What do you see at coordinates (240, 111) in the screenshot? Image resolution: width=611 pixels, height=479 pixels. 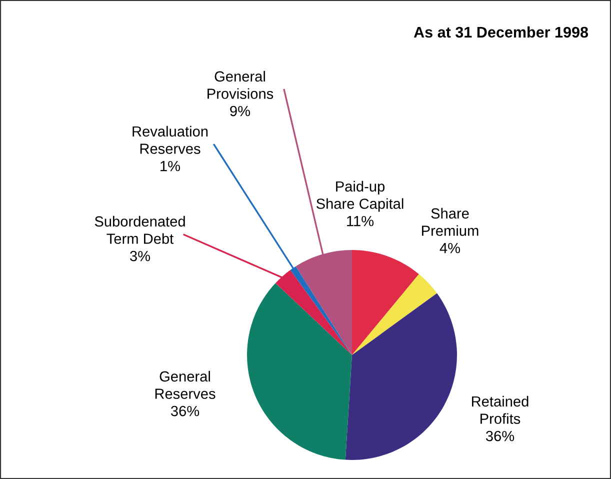 I see `data-label: 9%` at bounding box center [240, 111].